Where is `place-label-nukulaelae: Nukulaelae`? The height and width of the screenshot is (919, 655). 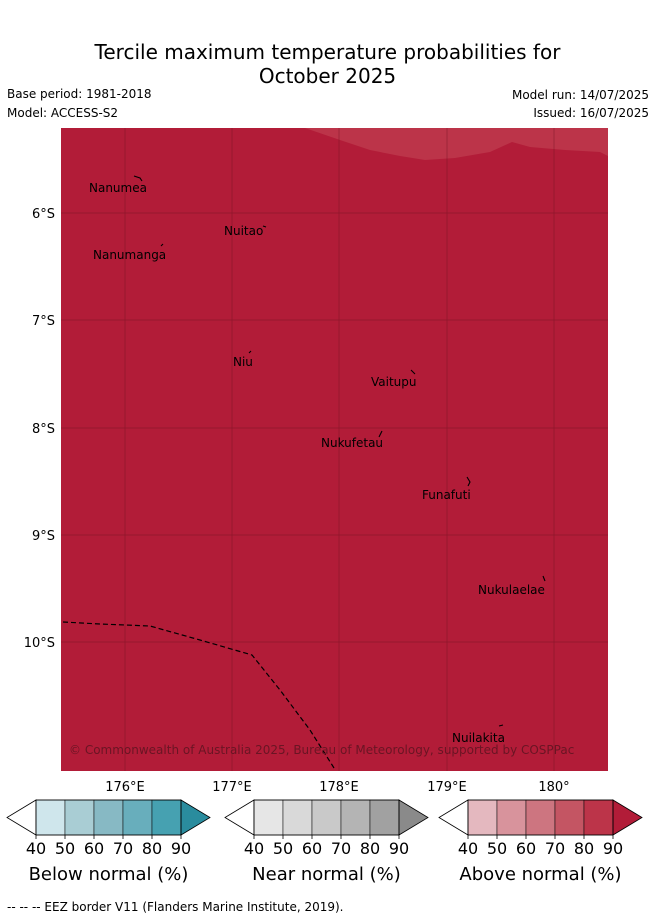
place-label-nukulaelae: Nukulaelae is located at coordinates (511, 590).